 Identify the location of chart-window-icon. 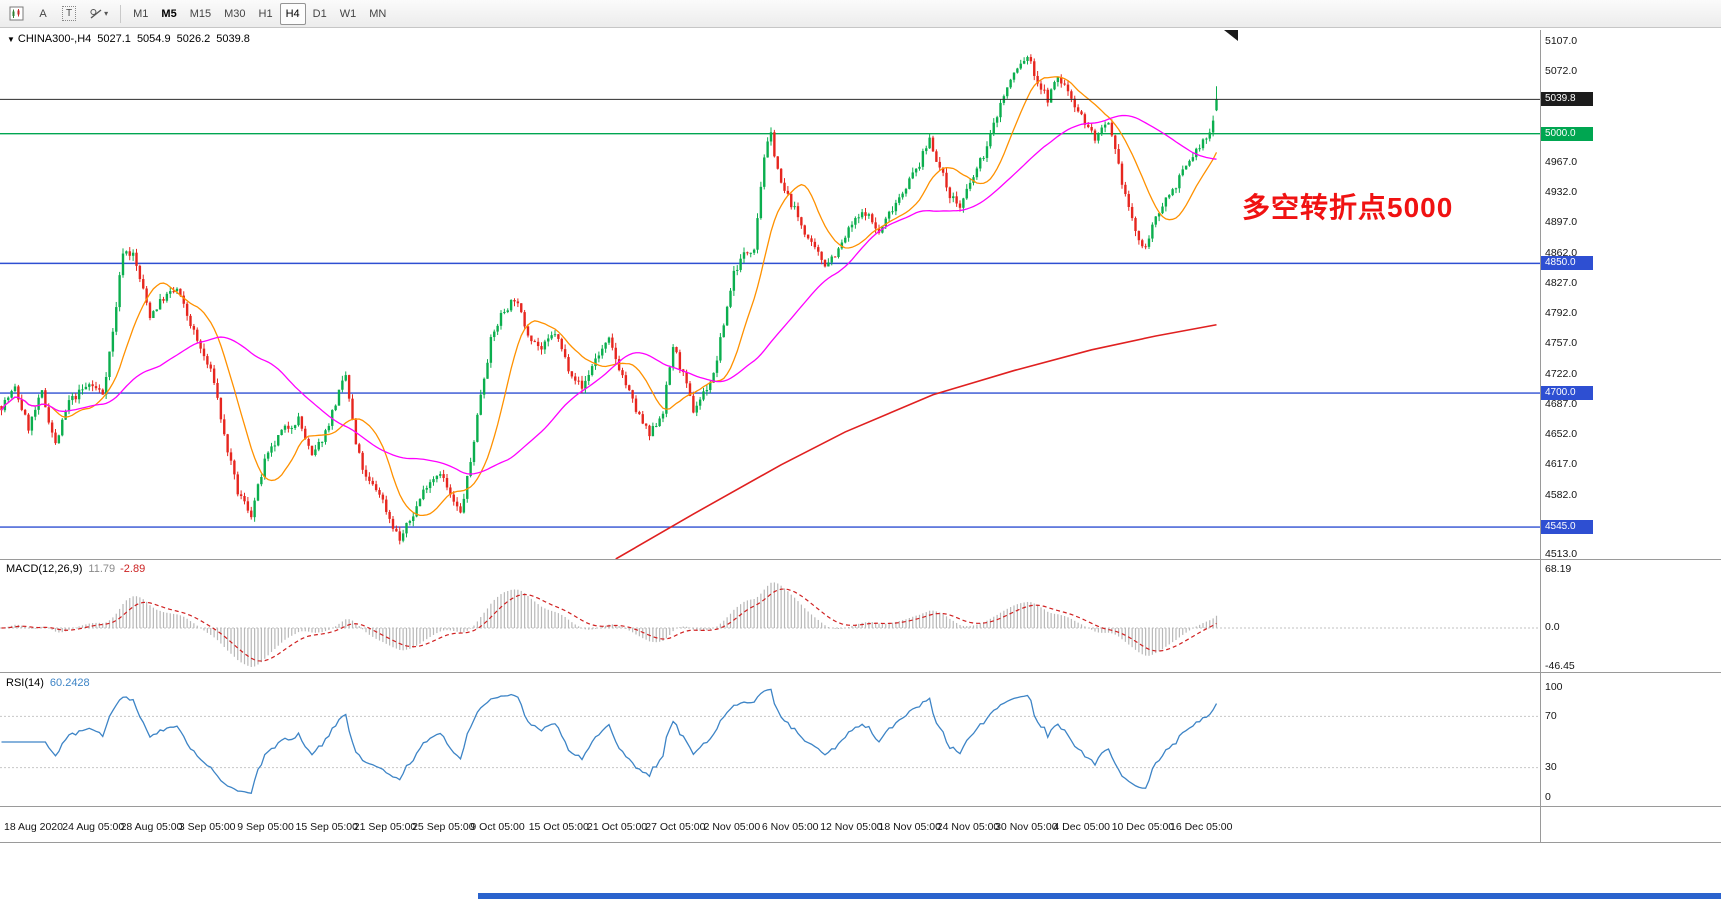
(16, 13).